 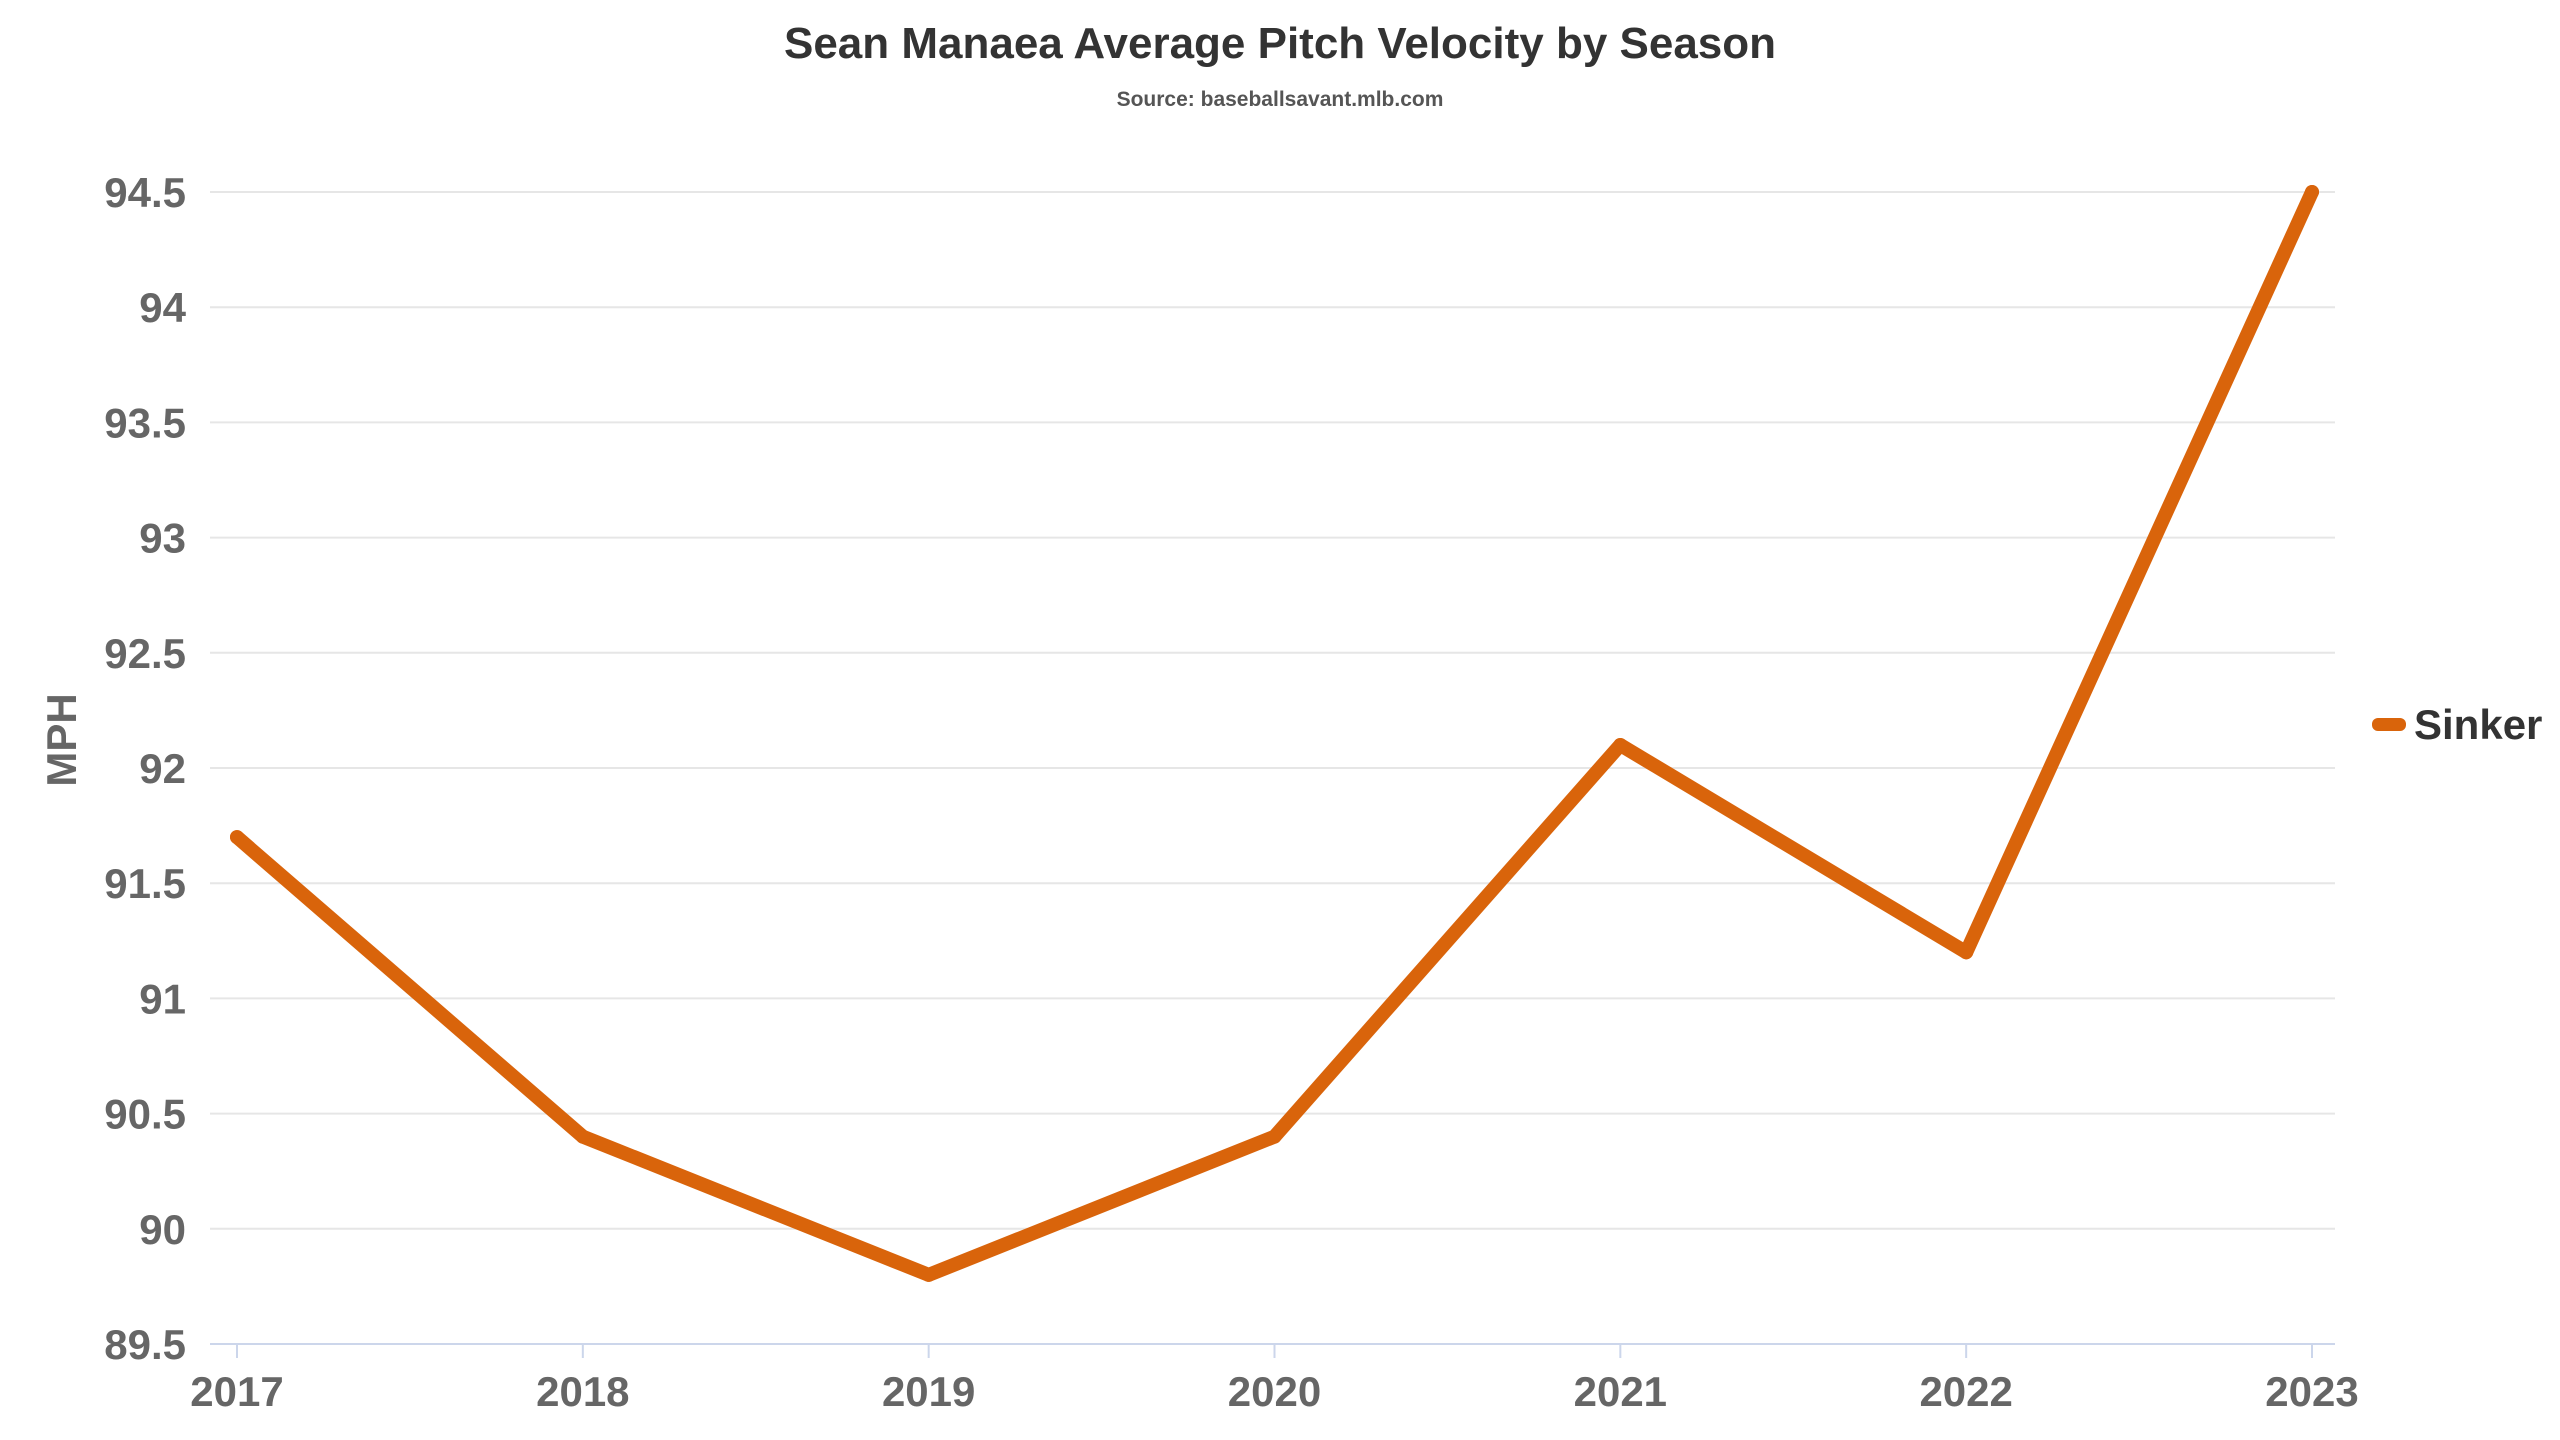 I want to click on y-tick-label: 94, so click(x=162, y=307).